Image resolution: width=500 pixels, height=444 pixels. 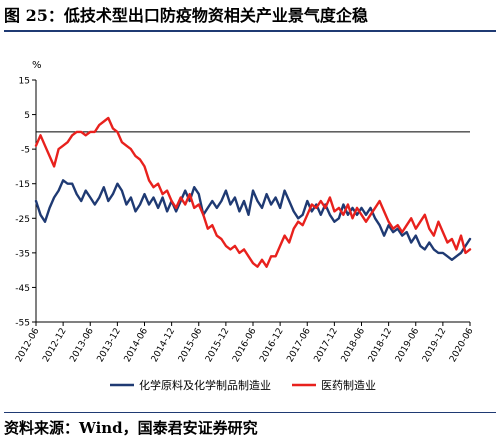 What do you see at coordinates (380, 346) in the screenshot?
I see `x-tick-label: 2018-12` at bounding box center [380, 346].